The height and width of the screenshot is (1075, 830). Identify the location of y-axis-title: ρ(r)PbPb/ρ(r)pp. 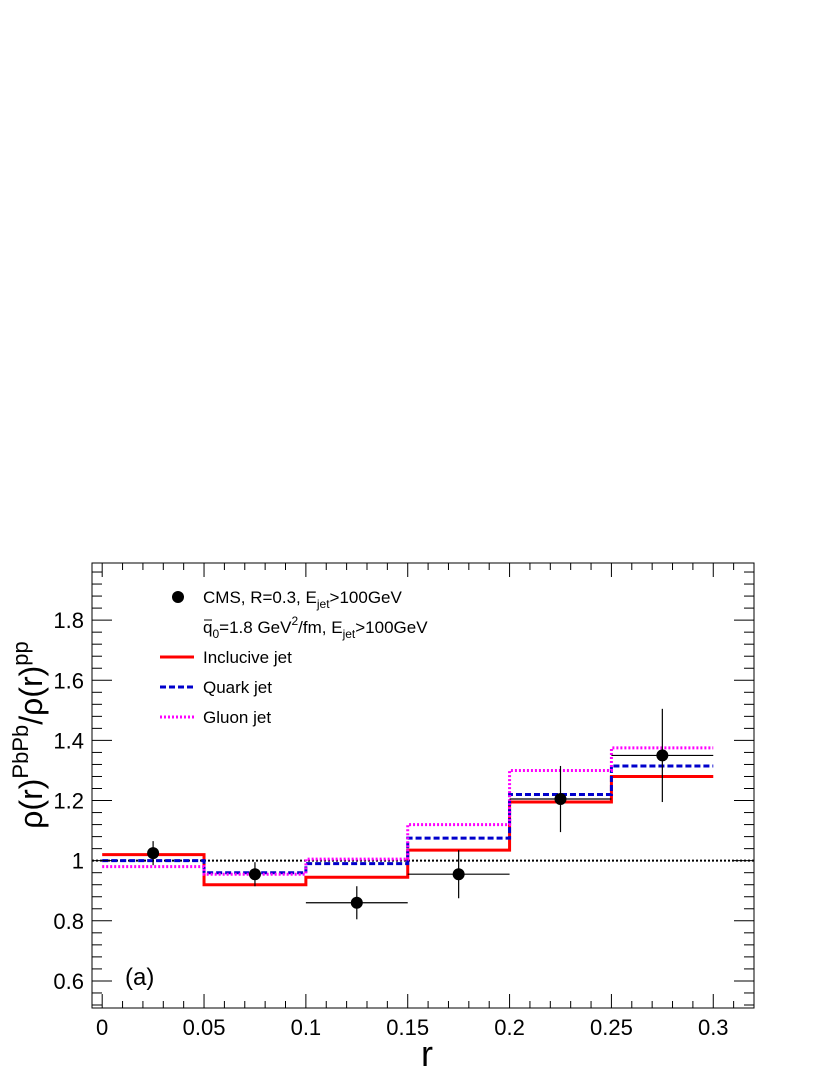
(28, 735).